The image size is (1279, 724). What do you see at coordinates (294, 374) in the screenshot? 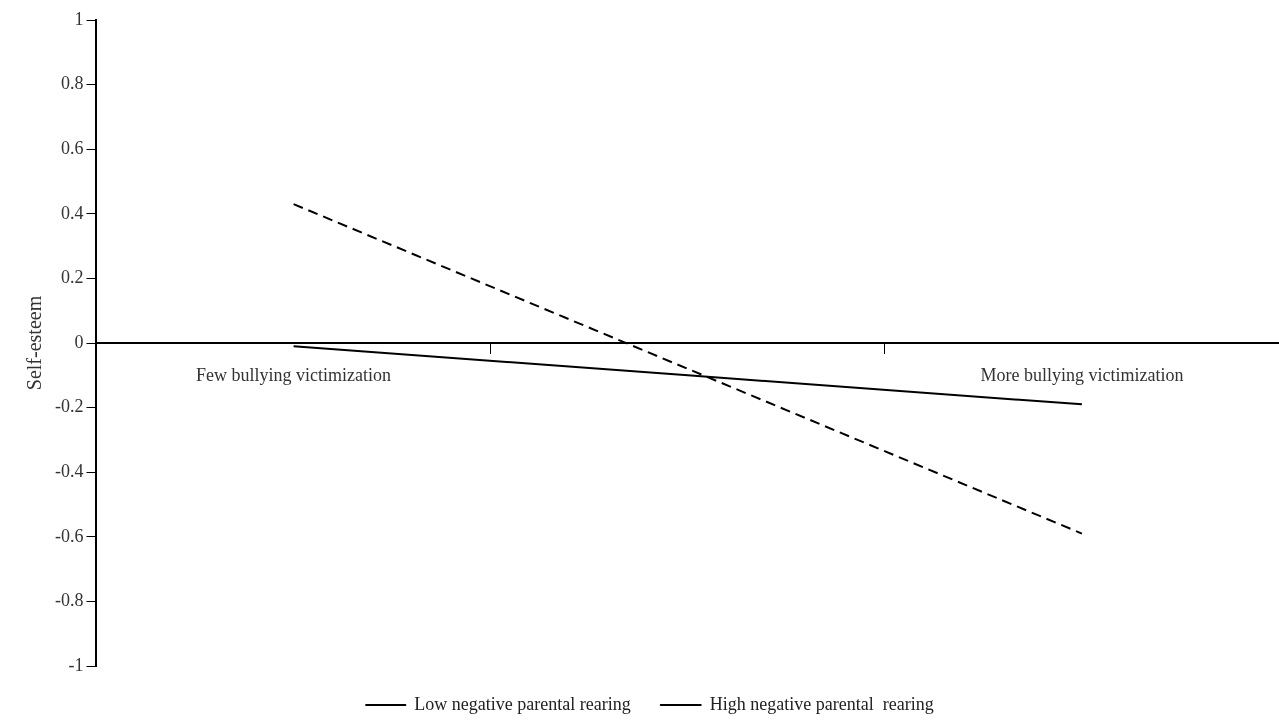
I see `x-tick-label: Few bullying victimization` at bounding box center [294, 374].